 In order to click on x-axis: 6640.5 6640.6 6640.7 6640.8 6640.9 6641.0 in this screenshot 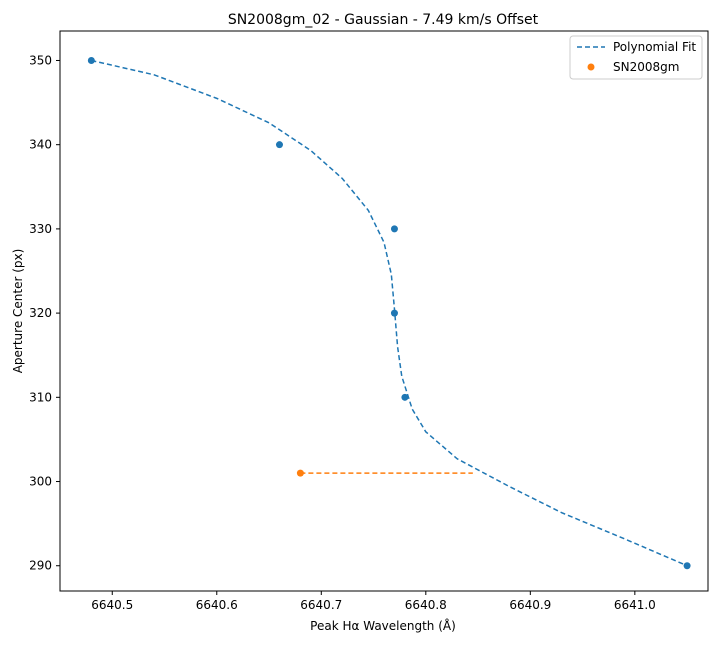, I will do `click(373, 601)`.